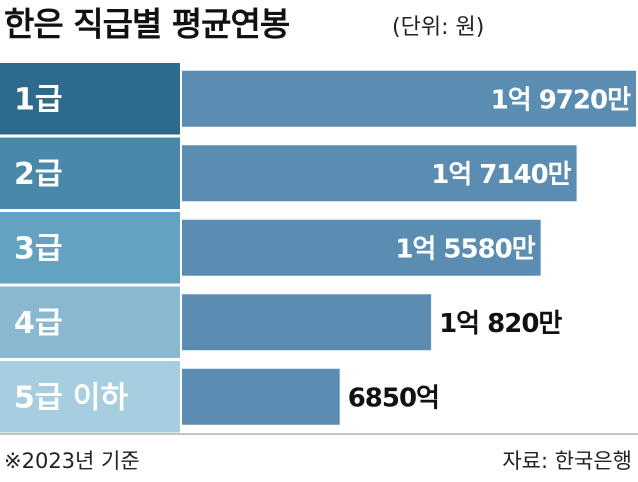 The height and width of the screenshot is (482, 638). I want to click on chart-subtitle: (단위: 원), so click(438, 27).